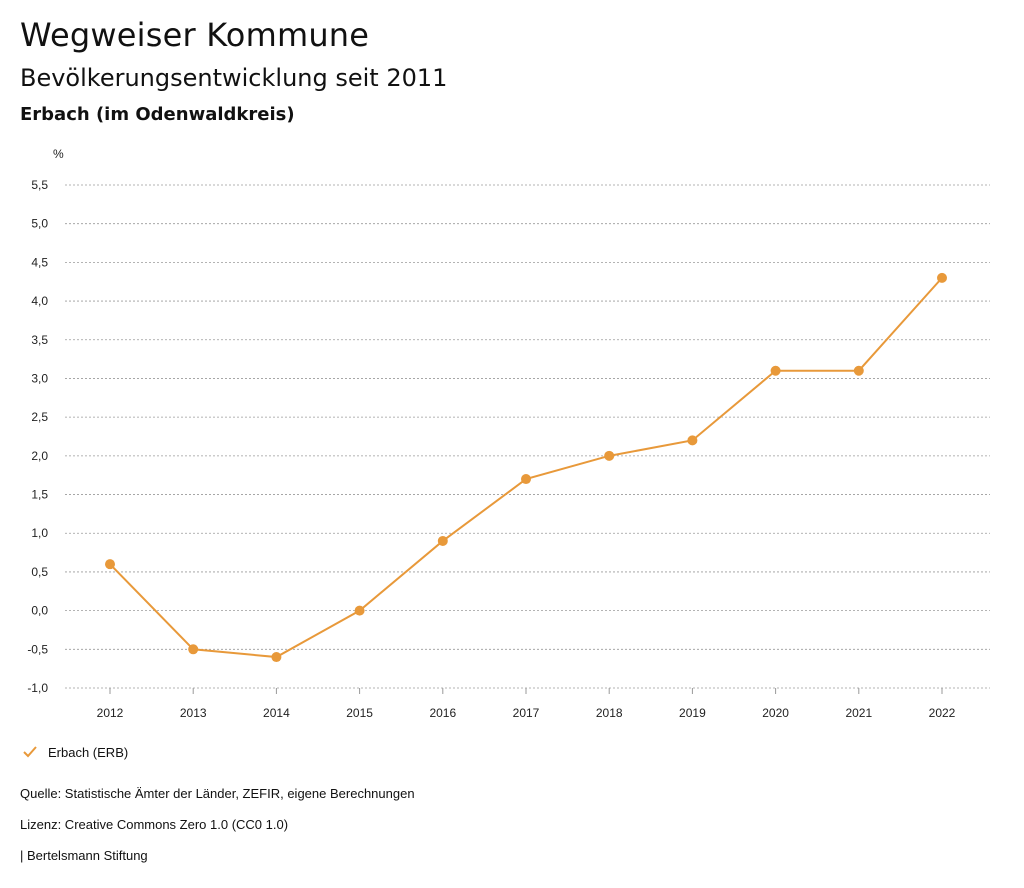  I want to click on chart-subtitle: Bevölkerungsentwicklung seit 2011, so click(234, 78).